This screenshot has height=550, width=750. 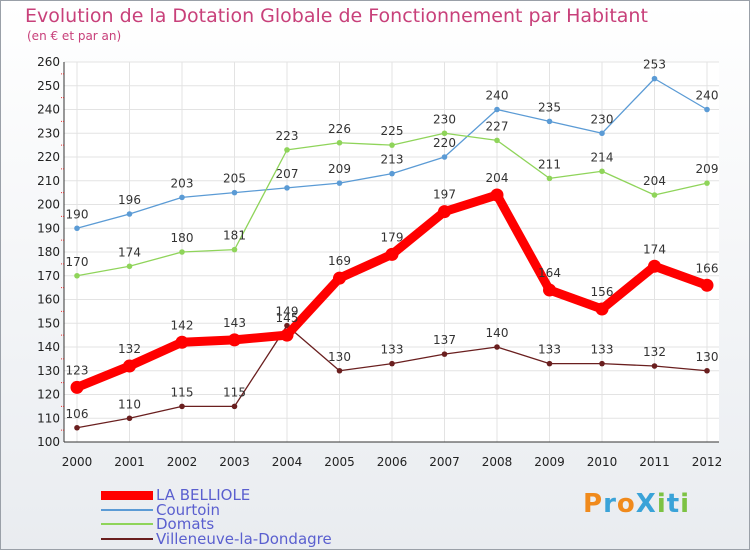 What do you see at coordinates (654, 181) in the screenshot?
I see `data-label-domats: 204` at bounding box center [654, 181].